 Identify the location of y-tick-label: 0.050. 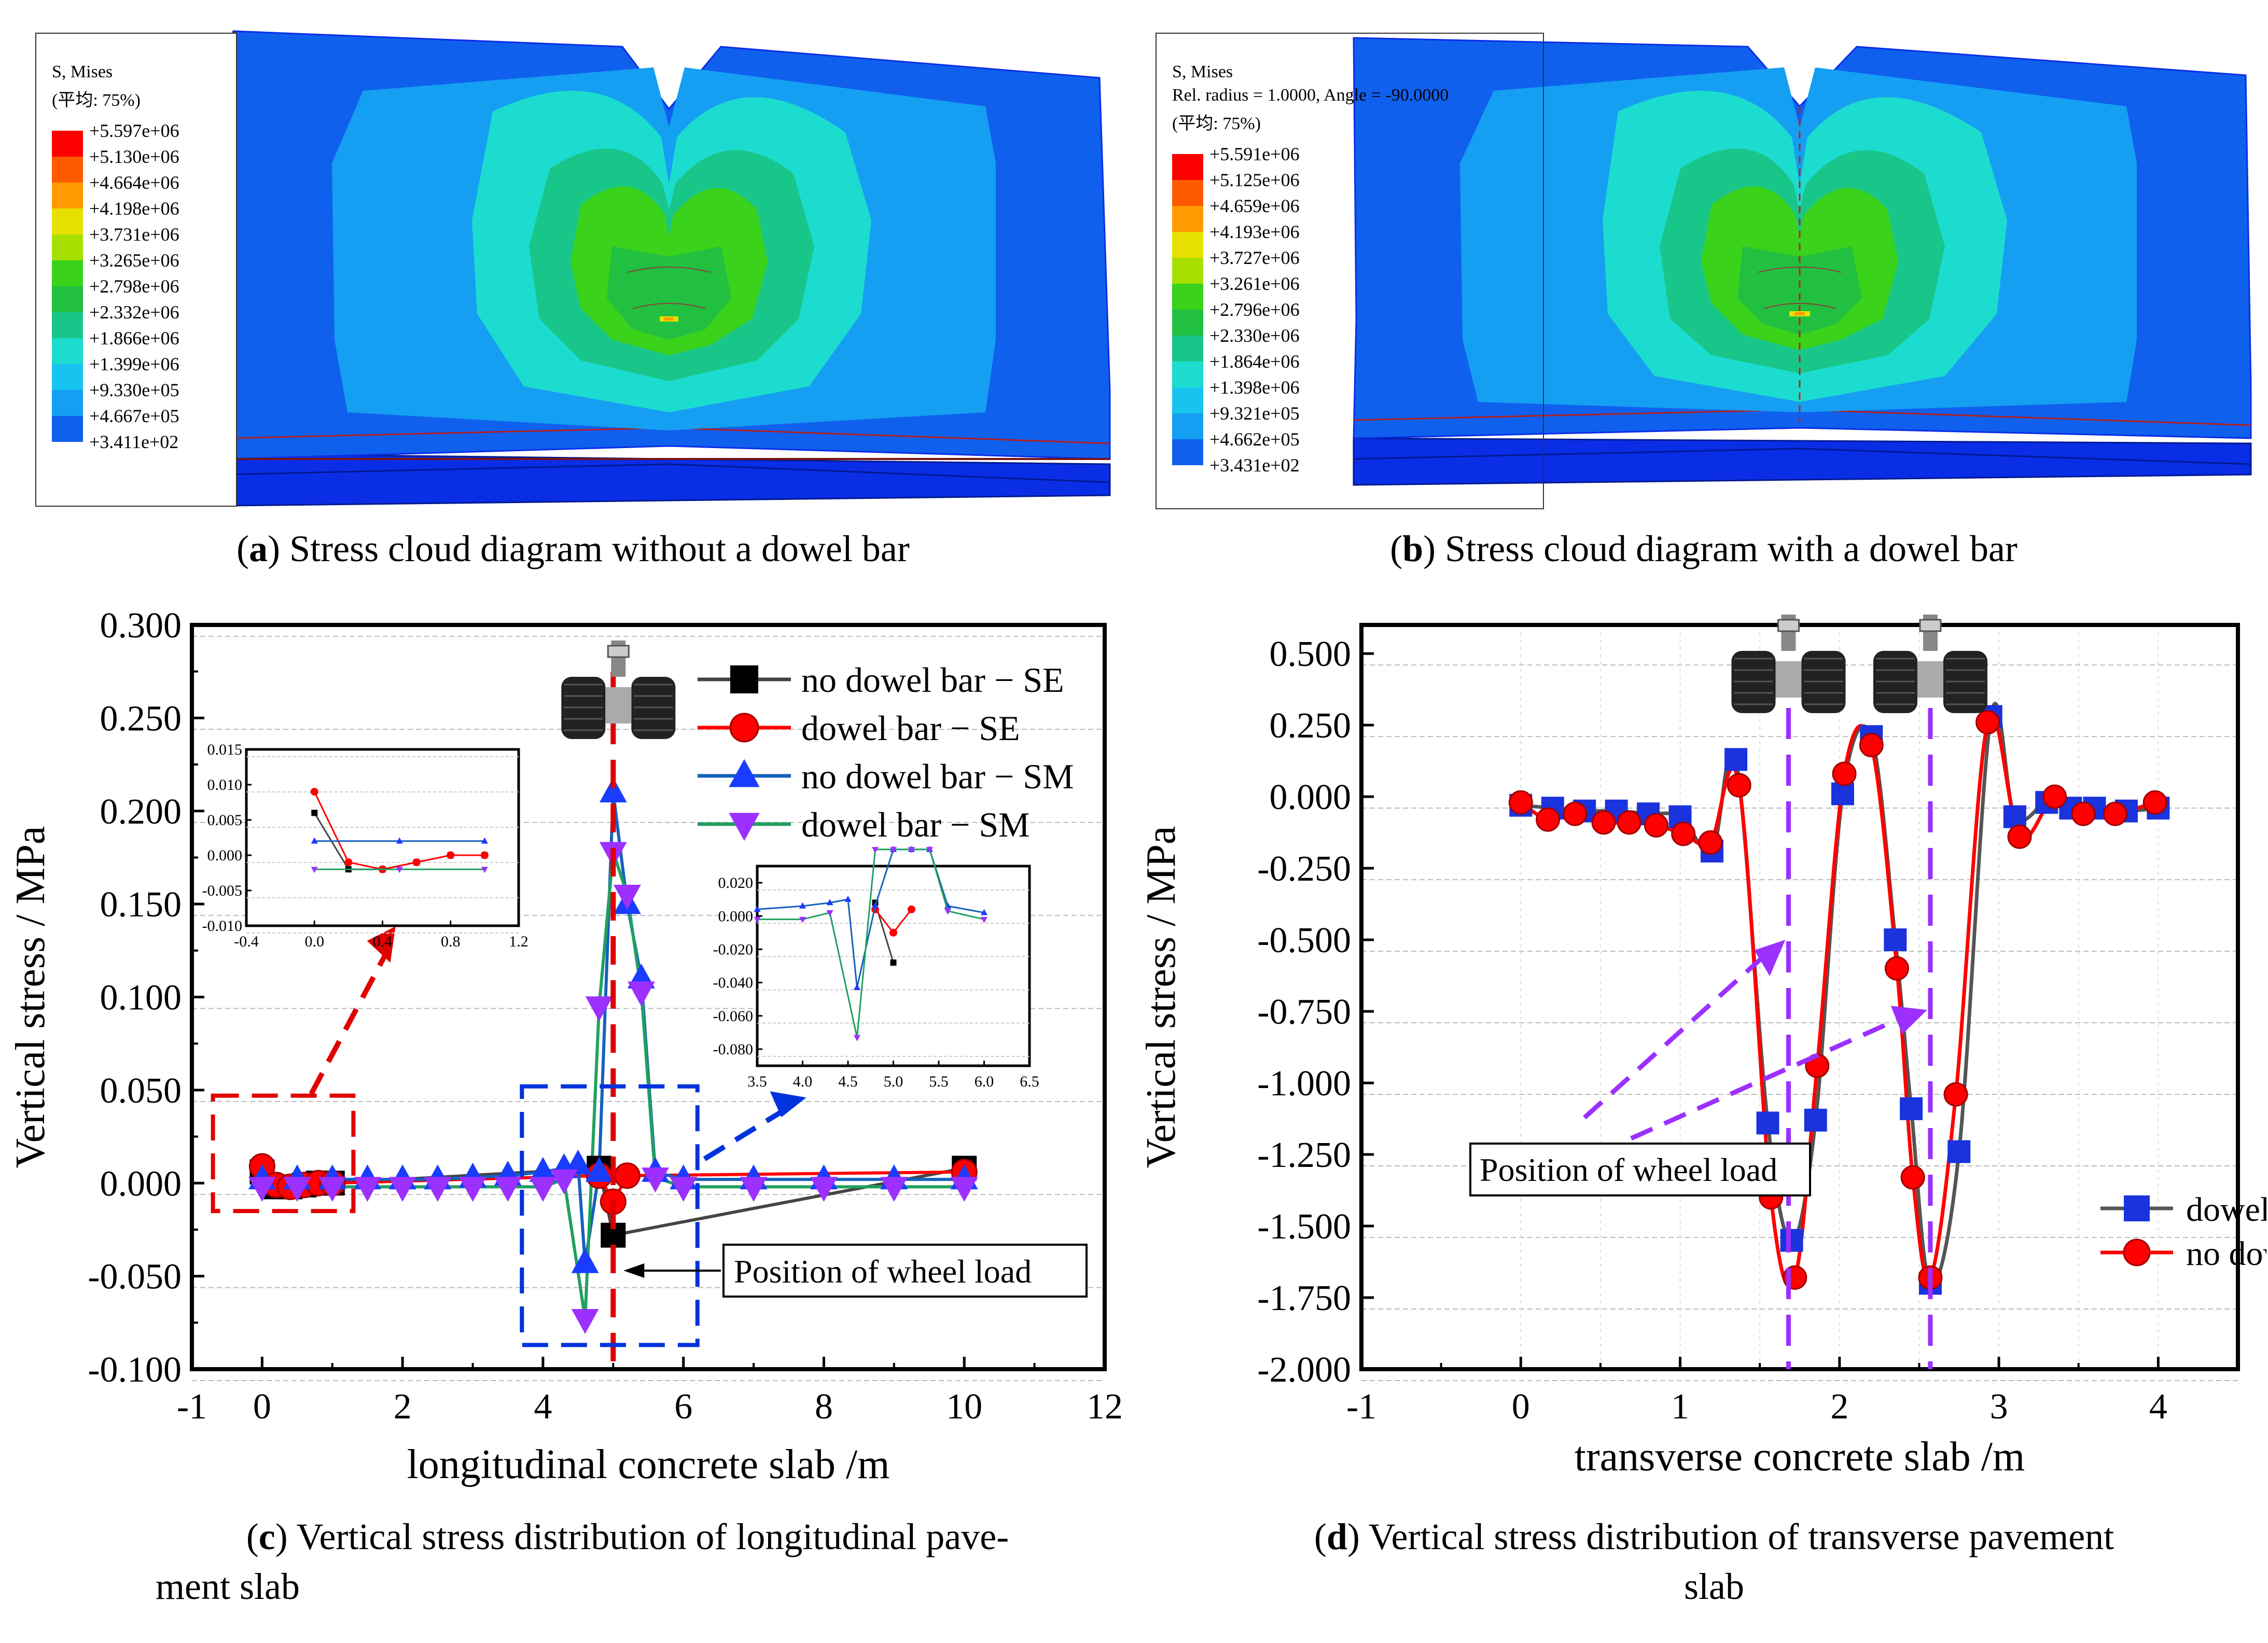
(141, 1091).